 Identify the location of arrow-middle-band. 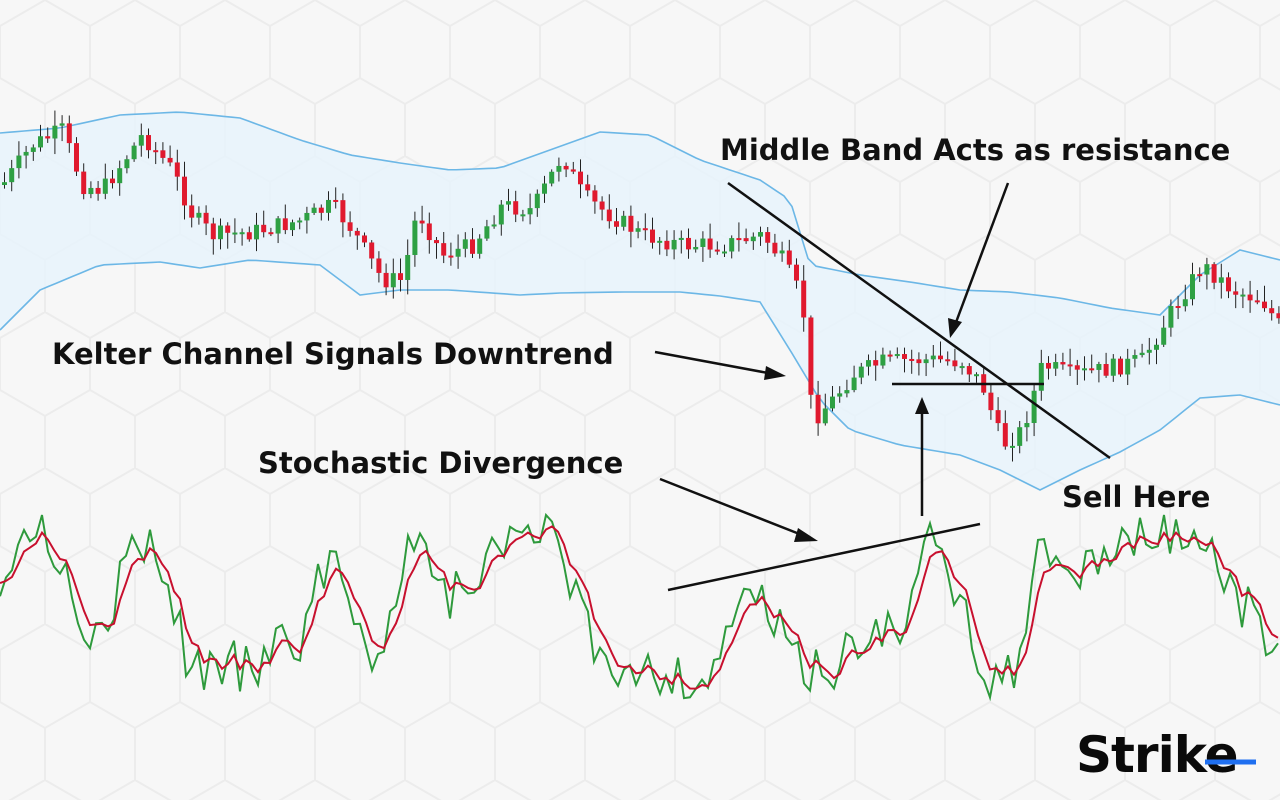
(981, 254).